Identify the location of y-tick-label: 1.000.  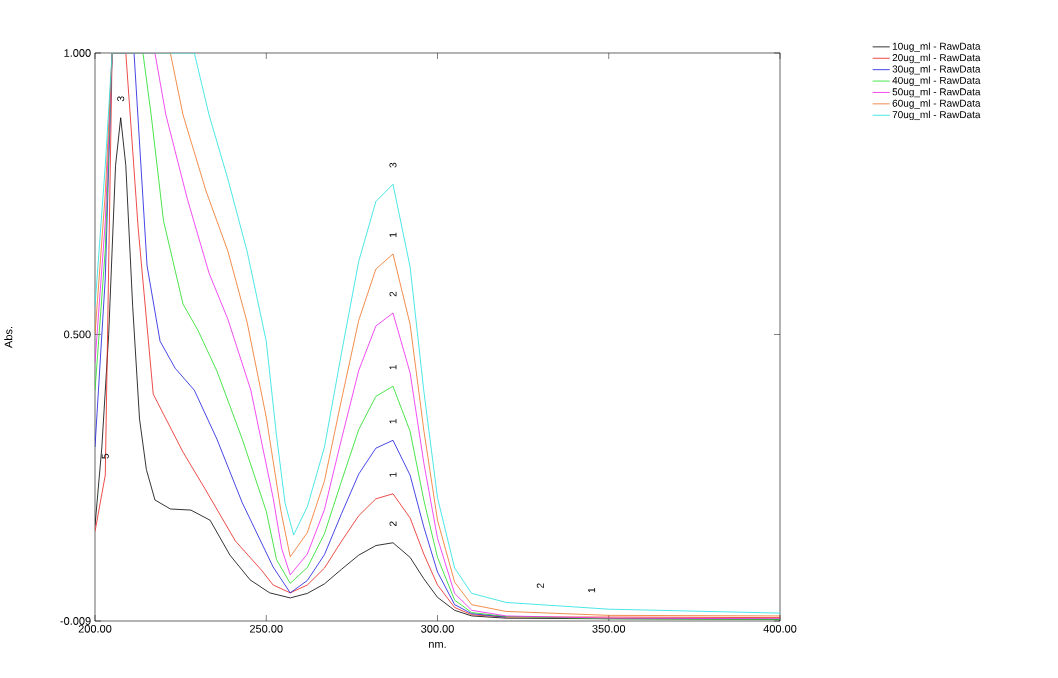
(77, 53).